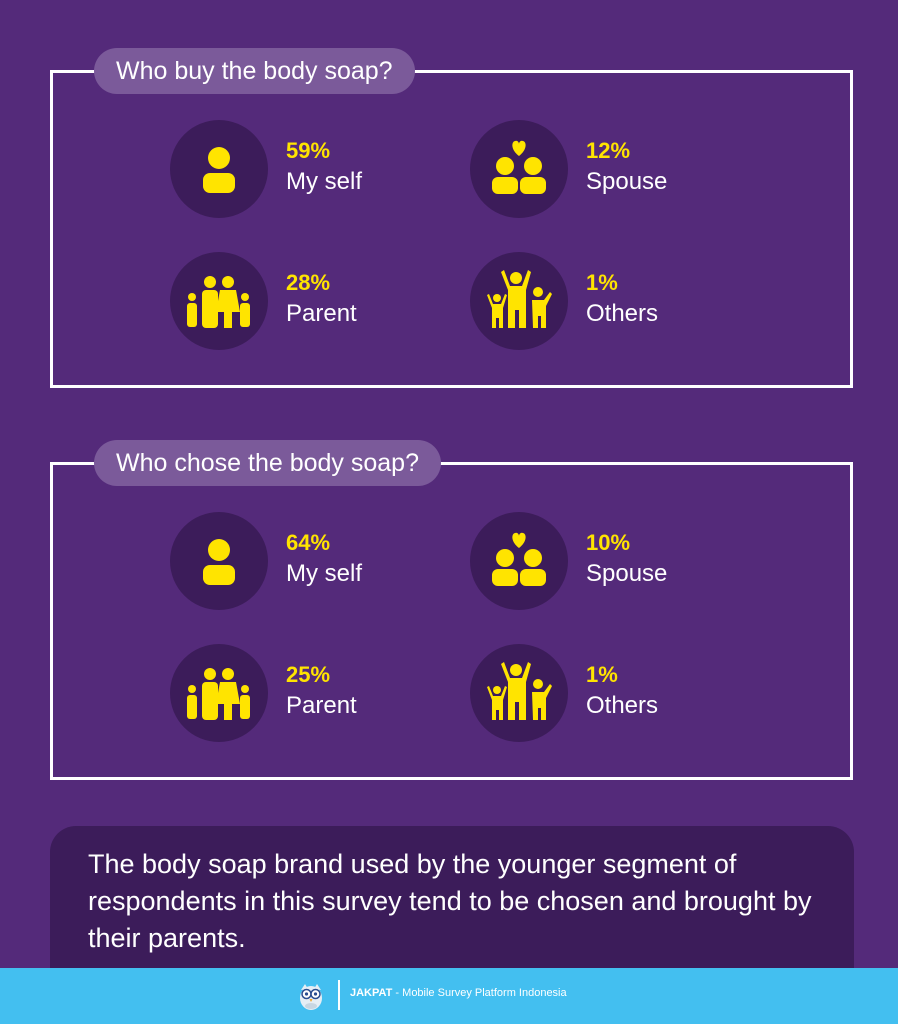 The image size is (898, 1024). Describe the element at coordinates (308, 542) in the screenshot. I see `chose-myself-percent: 64%` at that location.